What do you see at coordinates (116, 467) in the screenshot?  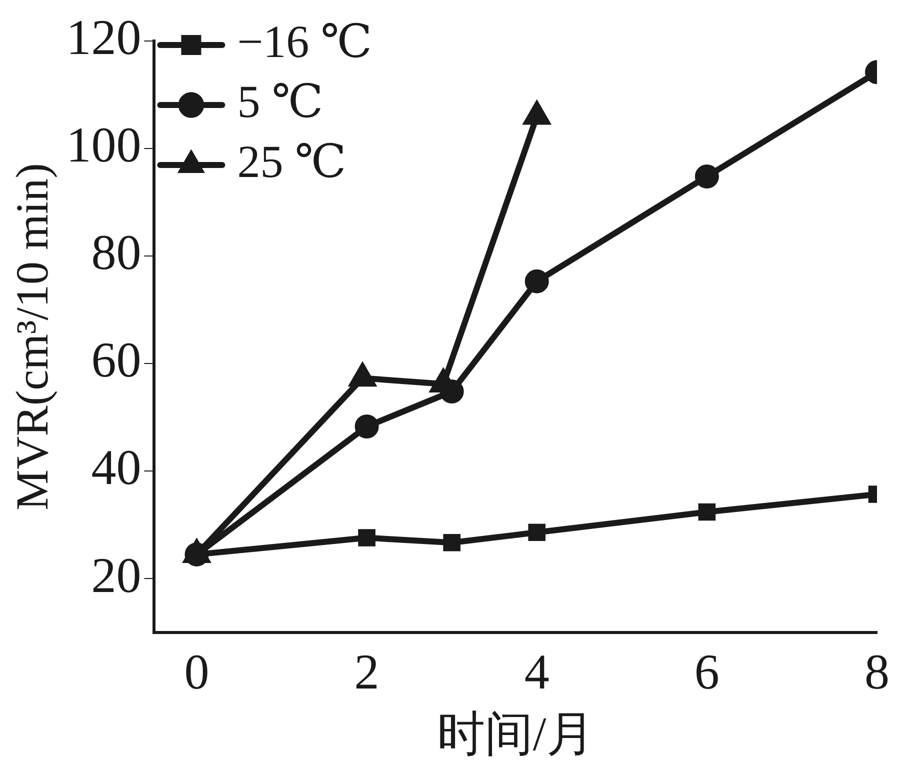 I see `y-tick-label: 40` at bounding box center [116, 467].